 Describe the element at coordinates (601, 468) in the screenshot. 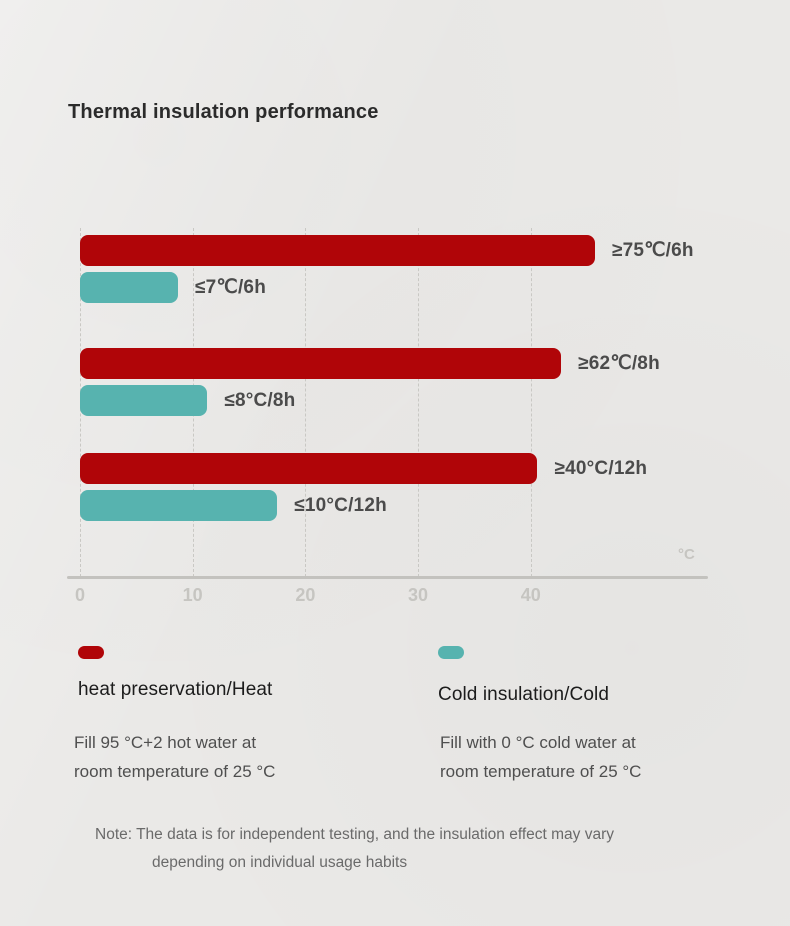

I see `heat-bar-value-label: ≥40°C/12h` at that location.